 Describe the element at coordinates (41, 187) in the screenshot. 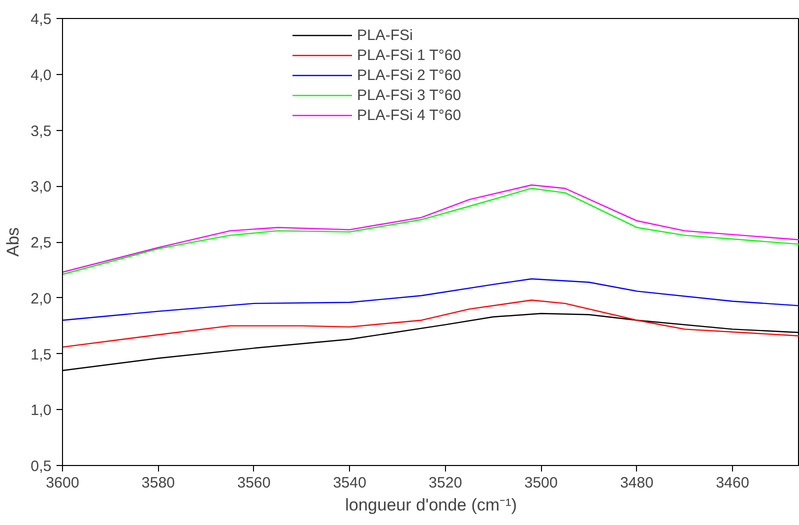

I see `y-tick-label: 3,0` at that location.